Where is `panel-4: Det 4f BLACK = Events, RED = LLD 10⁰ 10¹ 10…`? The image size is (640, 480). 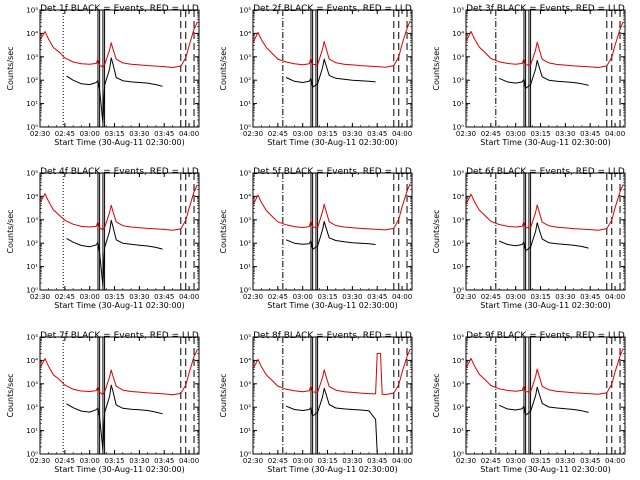
panel-4: Det 4f BLACK = Events, RED = LLD 10⁰ 10¹ 10… is located at coordinates (103, 238).